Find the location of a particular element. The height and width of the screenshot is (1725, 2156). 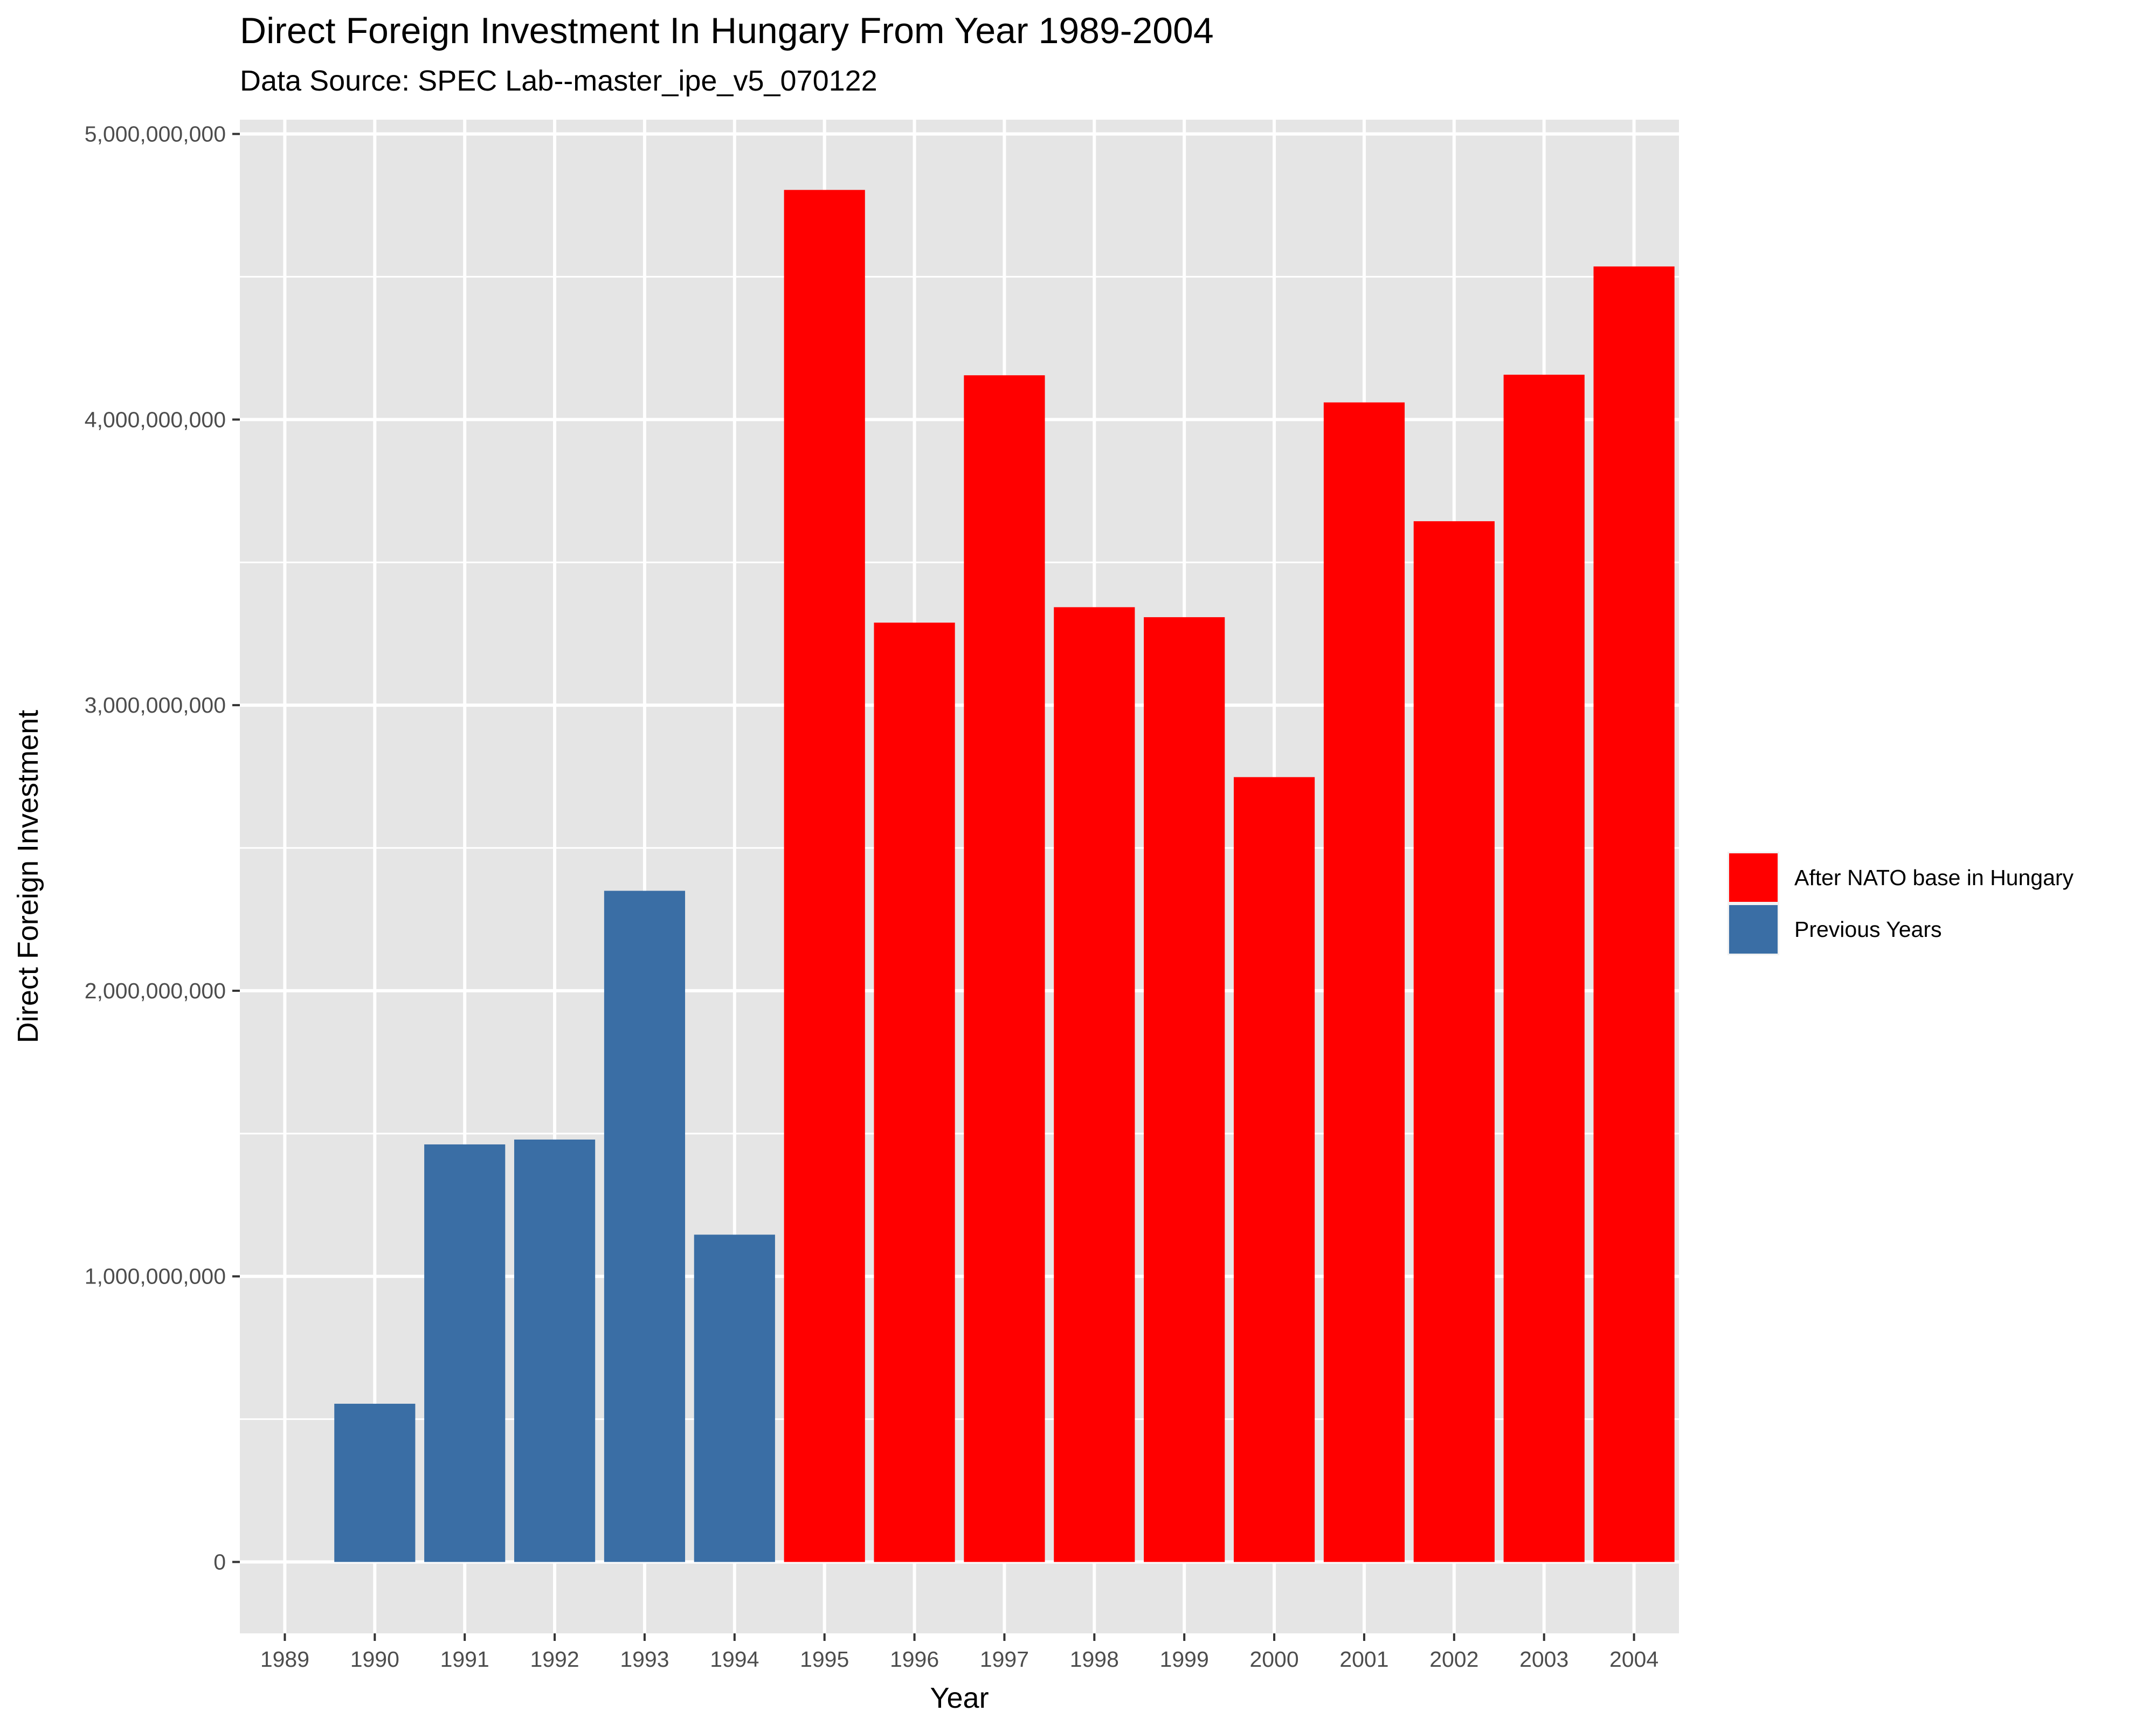

x-tick-label: 2003 is located at coordinates (1543, 1659).